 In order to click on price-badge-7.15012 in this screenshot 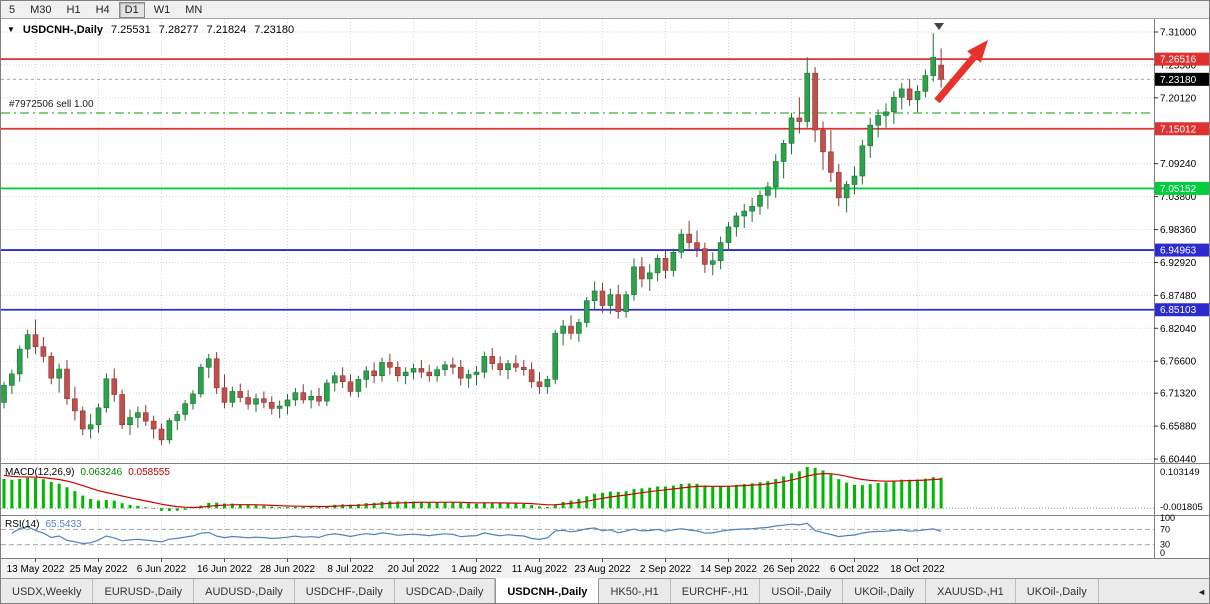, I will do `click(1182, 129)`.